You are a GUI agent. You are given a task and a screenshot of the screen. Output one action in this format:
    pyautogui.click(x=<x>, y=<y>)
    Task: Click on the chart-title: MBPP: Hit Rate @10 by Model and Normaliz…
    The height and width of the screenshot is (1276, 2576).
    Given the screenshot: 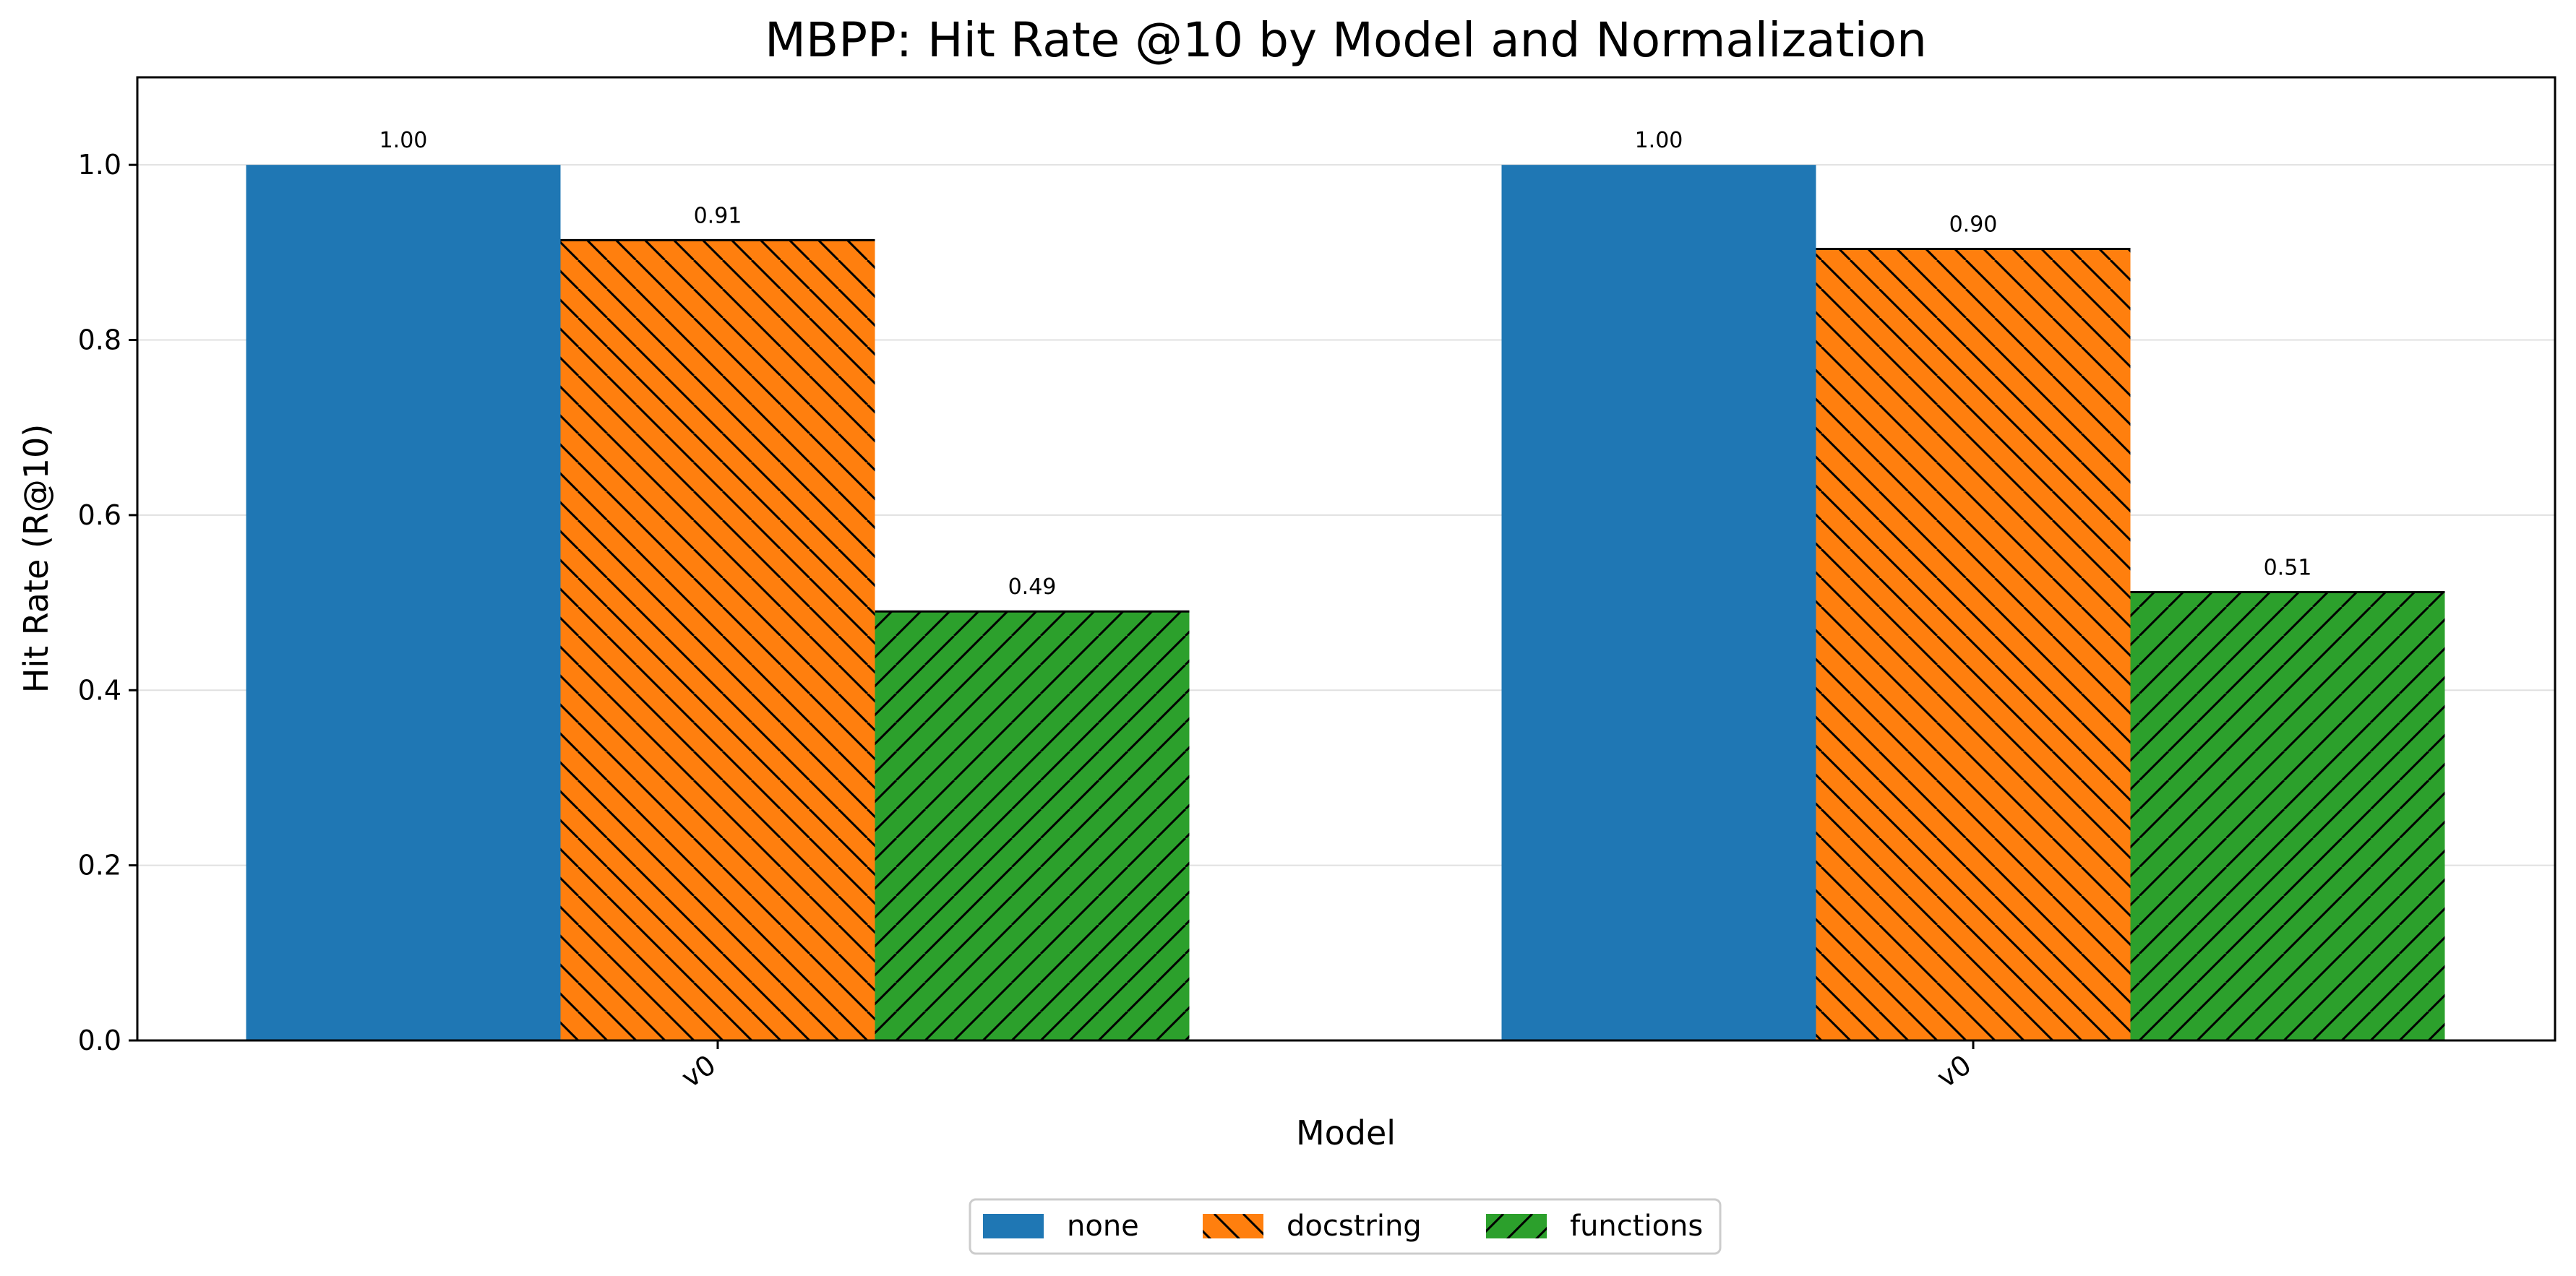 What is the action you would take?
    pyautogui.click(x=1346, y=40)
    